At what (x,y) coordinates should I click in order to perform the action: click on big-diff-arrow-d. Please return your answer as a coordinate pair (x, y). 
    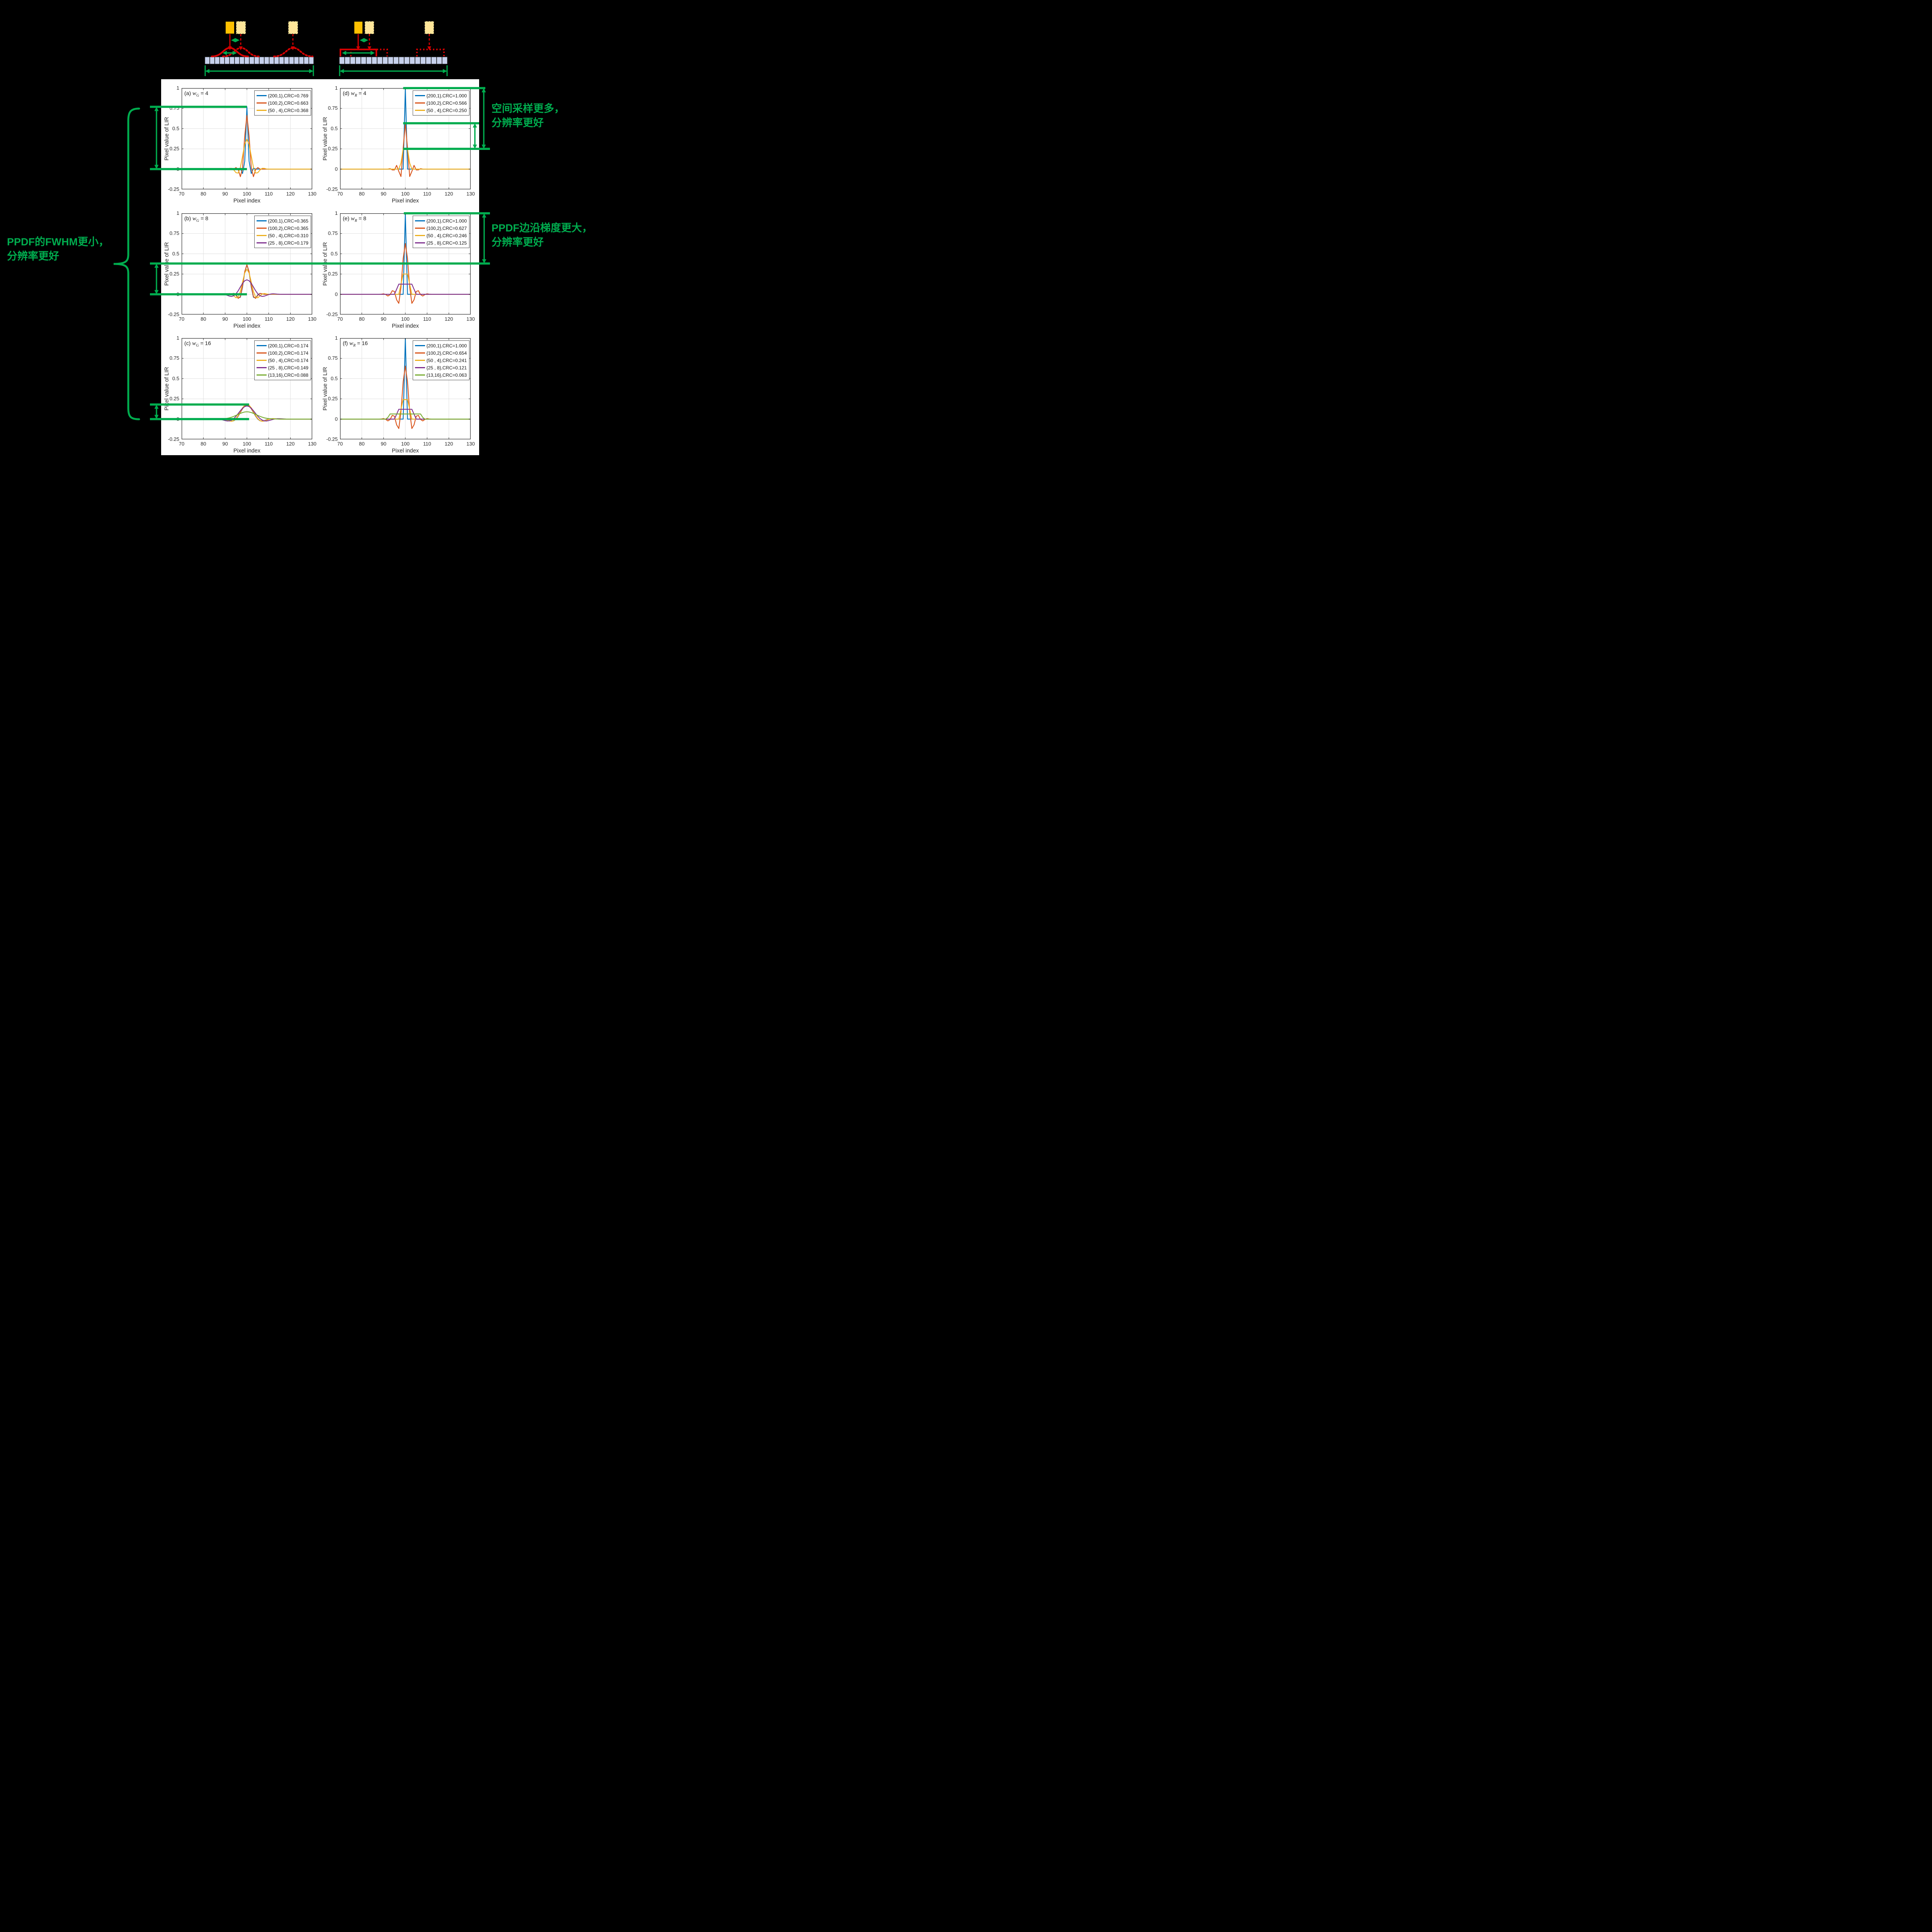
    Looking at the image, I should click on (484, 119).